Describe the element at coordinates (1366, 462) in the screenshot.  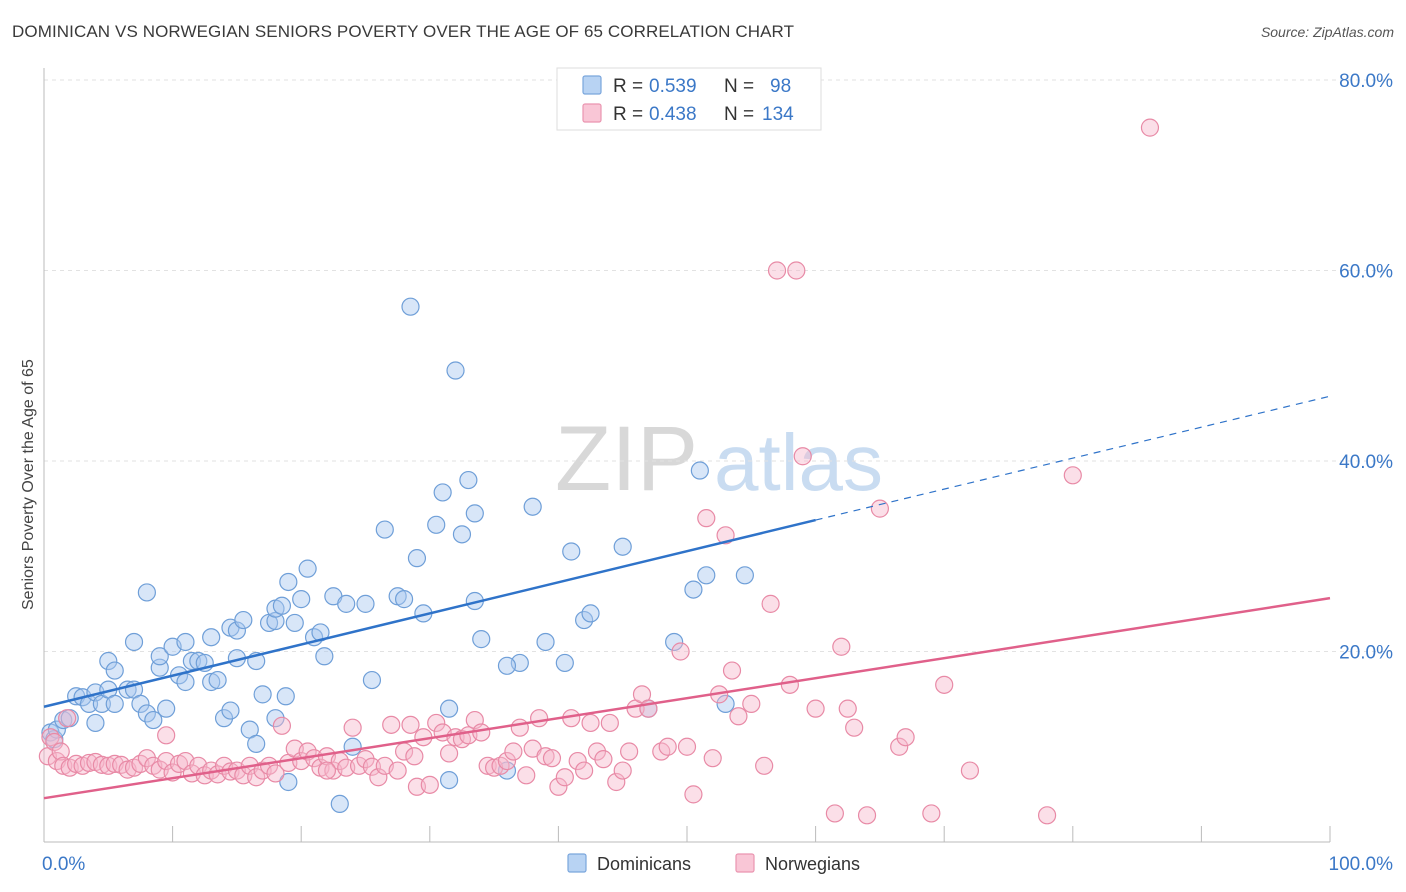
I see `y-tick-label: 40.0%` at that location.